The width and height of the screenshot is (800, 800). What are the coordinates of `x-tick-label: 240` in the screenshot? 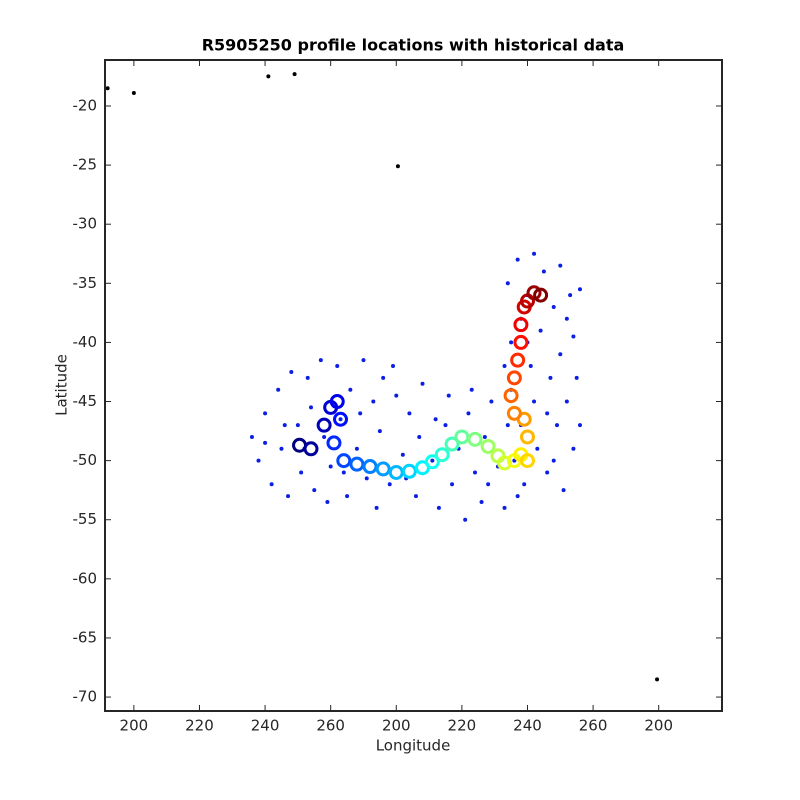 It's located at (265, 726).